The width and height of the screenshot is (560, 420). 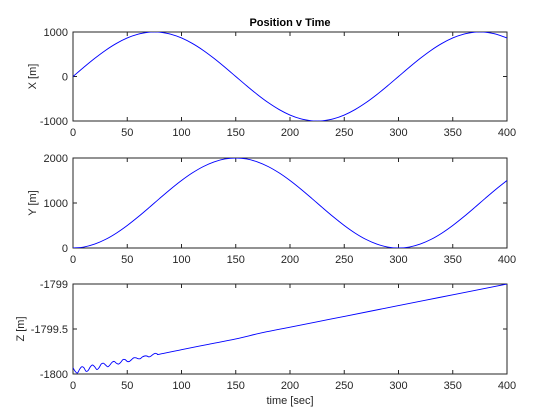 I want to click on y-tick-label: 2000, so click(x=56, y=159).